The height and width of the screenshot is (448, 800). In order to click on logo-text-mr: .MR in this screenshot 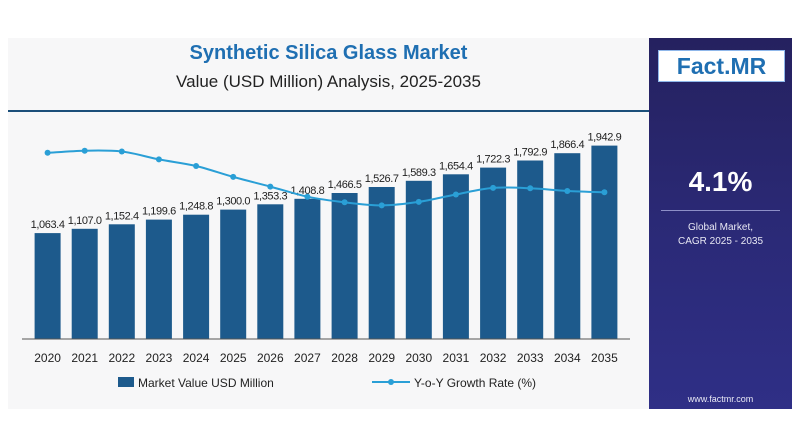, I will do `click(745, 65)`.